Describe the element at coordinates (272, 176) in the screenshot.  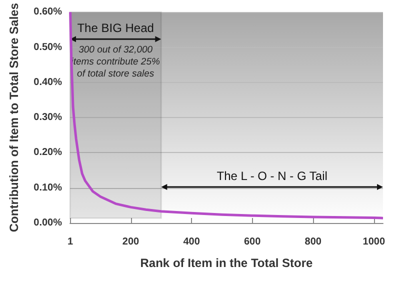
I see `annotation: The L - O - N - G Tail` at that location.